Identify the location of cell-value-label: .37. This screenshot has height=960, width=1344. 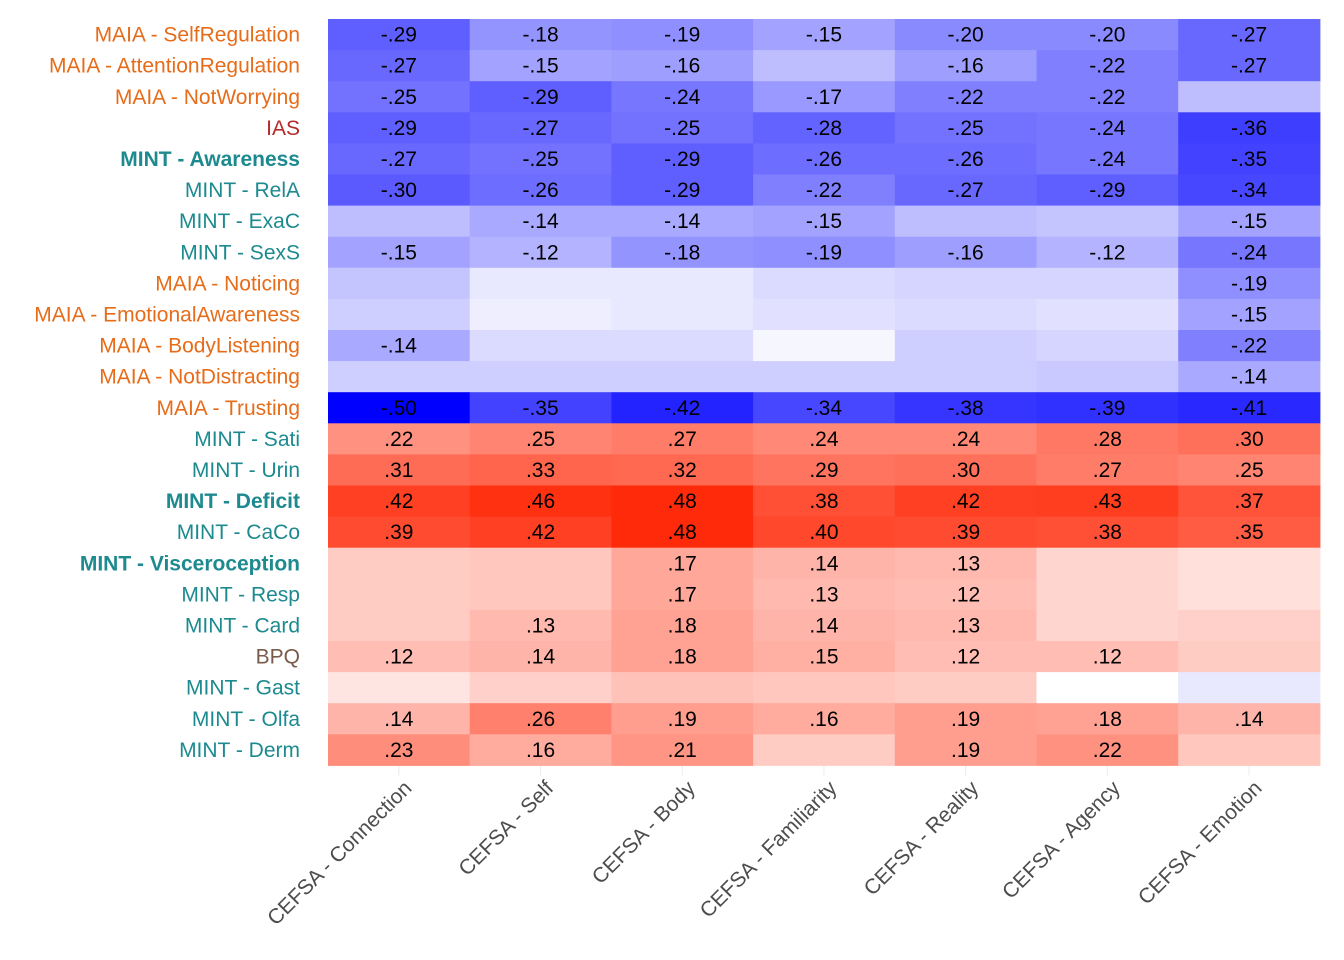
(1248, 501).